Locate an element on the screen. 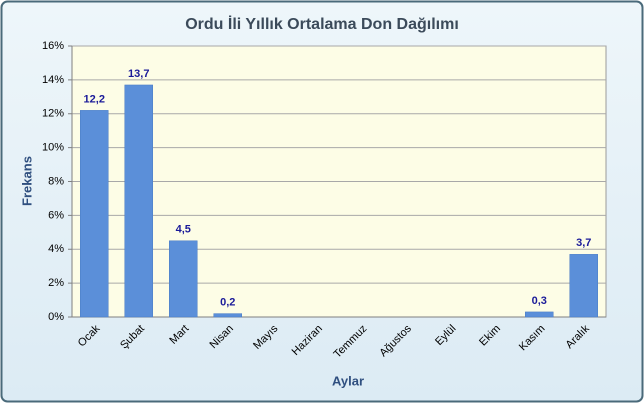 The width and height of the screenshot is (644, 408). y-tick-label: 2% is located at coordinates (56, 283).